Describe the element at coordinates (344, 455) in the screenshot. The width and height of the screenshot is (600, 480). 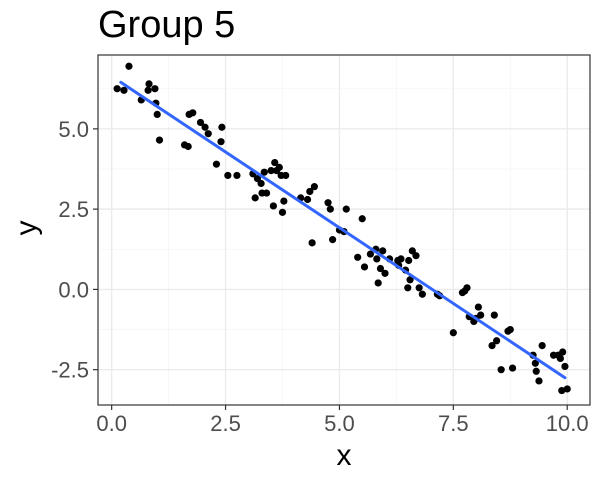
I see `x-axis-title: x` at that location.